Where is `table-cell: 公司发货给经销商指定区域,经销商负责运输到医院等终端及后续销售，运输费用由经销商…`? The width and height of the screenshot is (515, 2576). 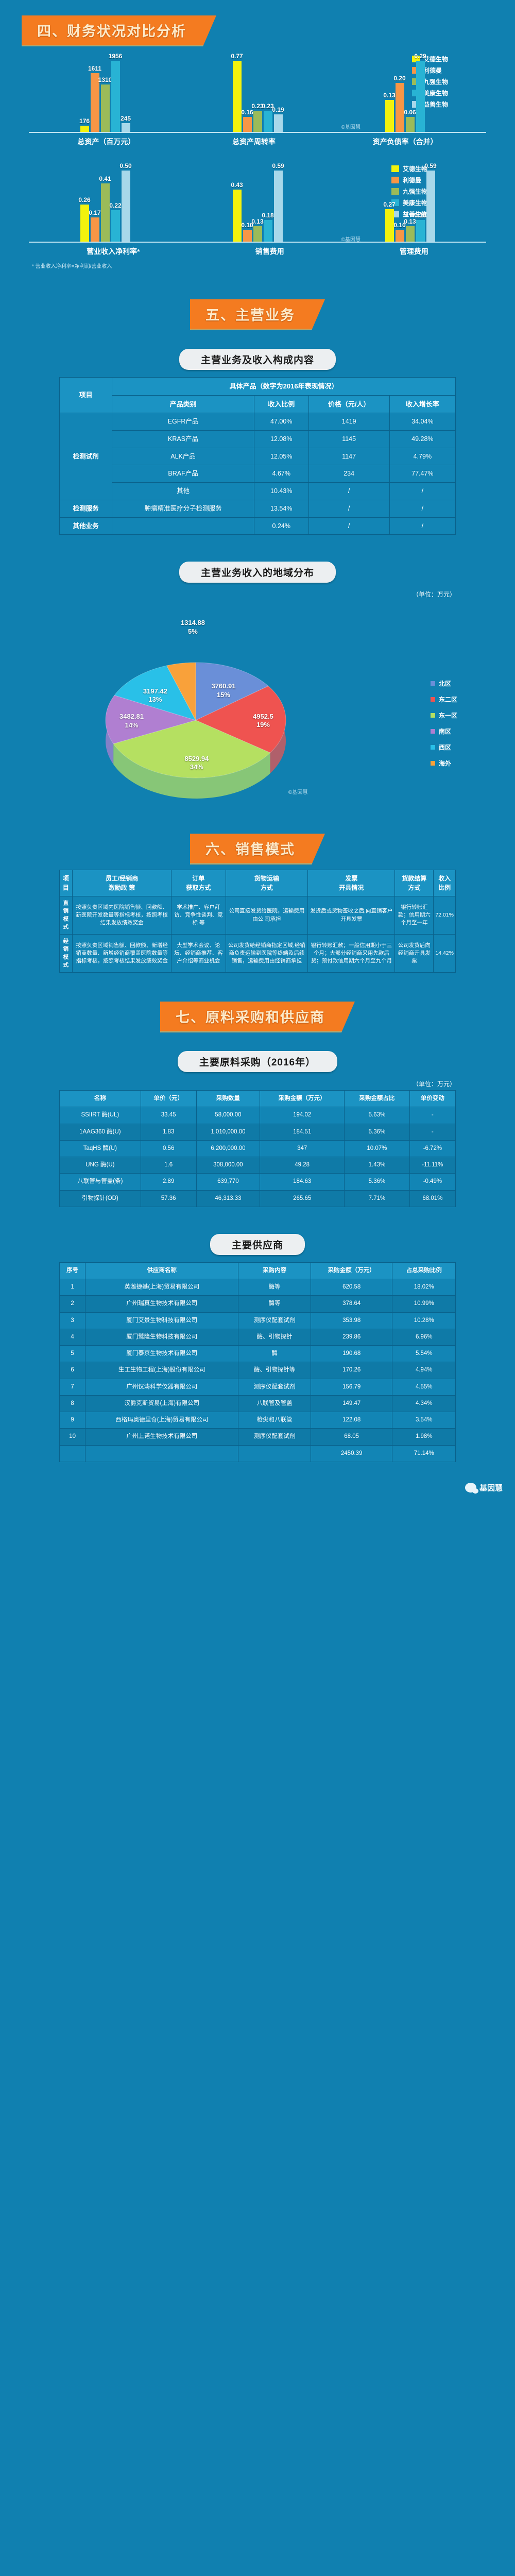
table-cell: 公司发货给经销商指定区域,经销商负责运输到医院等终端及后续销售，运输费用由经销商… is located at coordinates (266, 953).